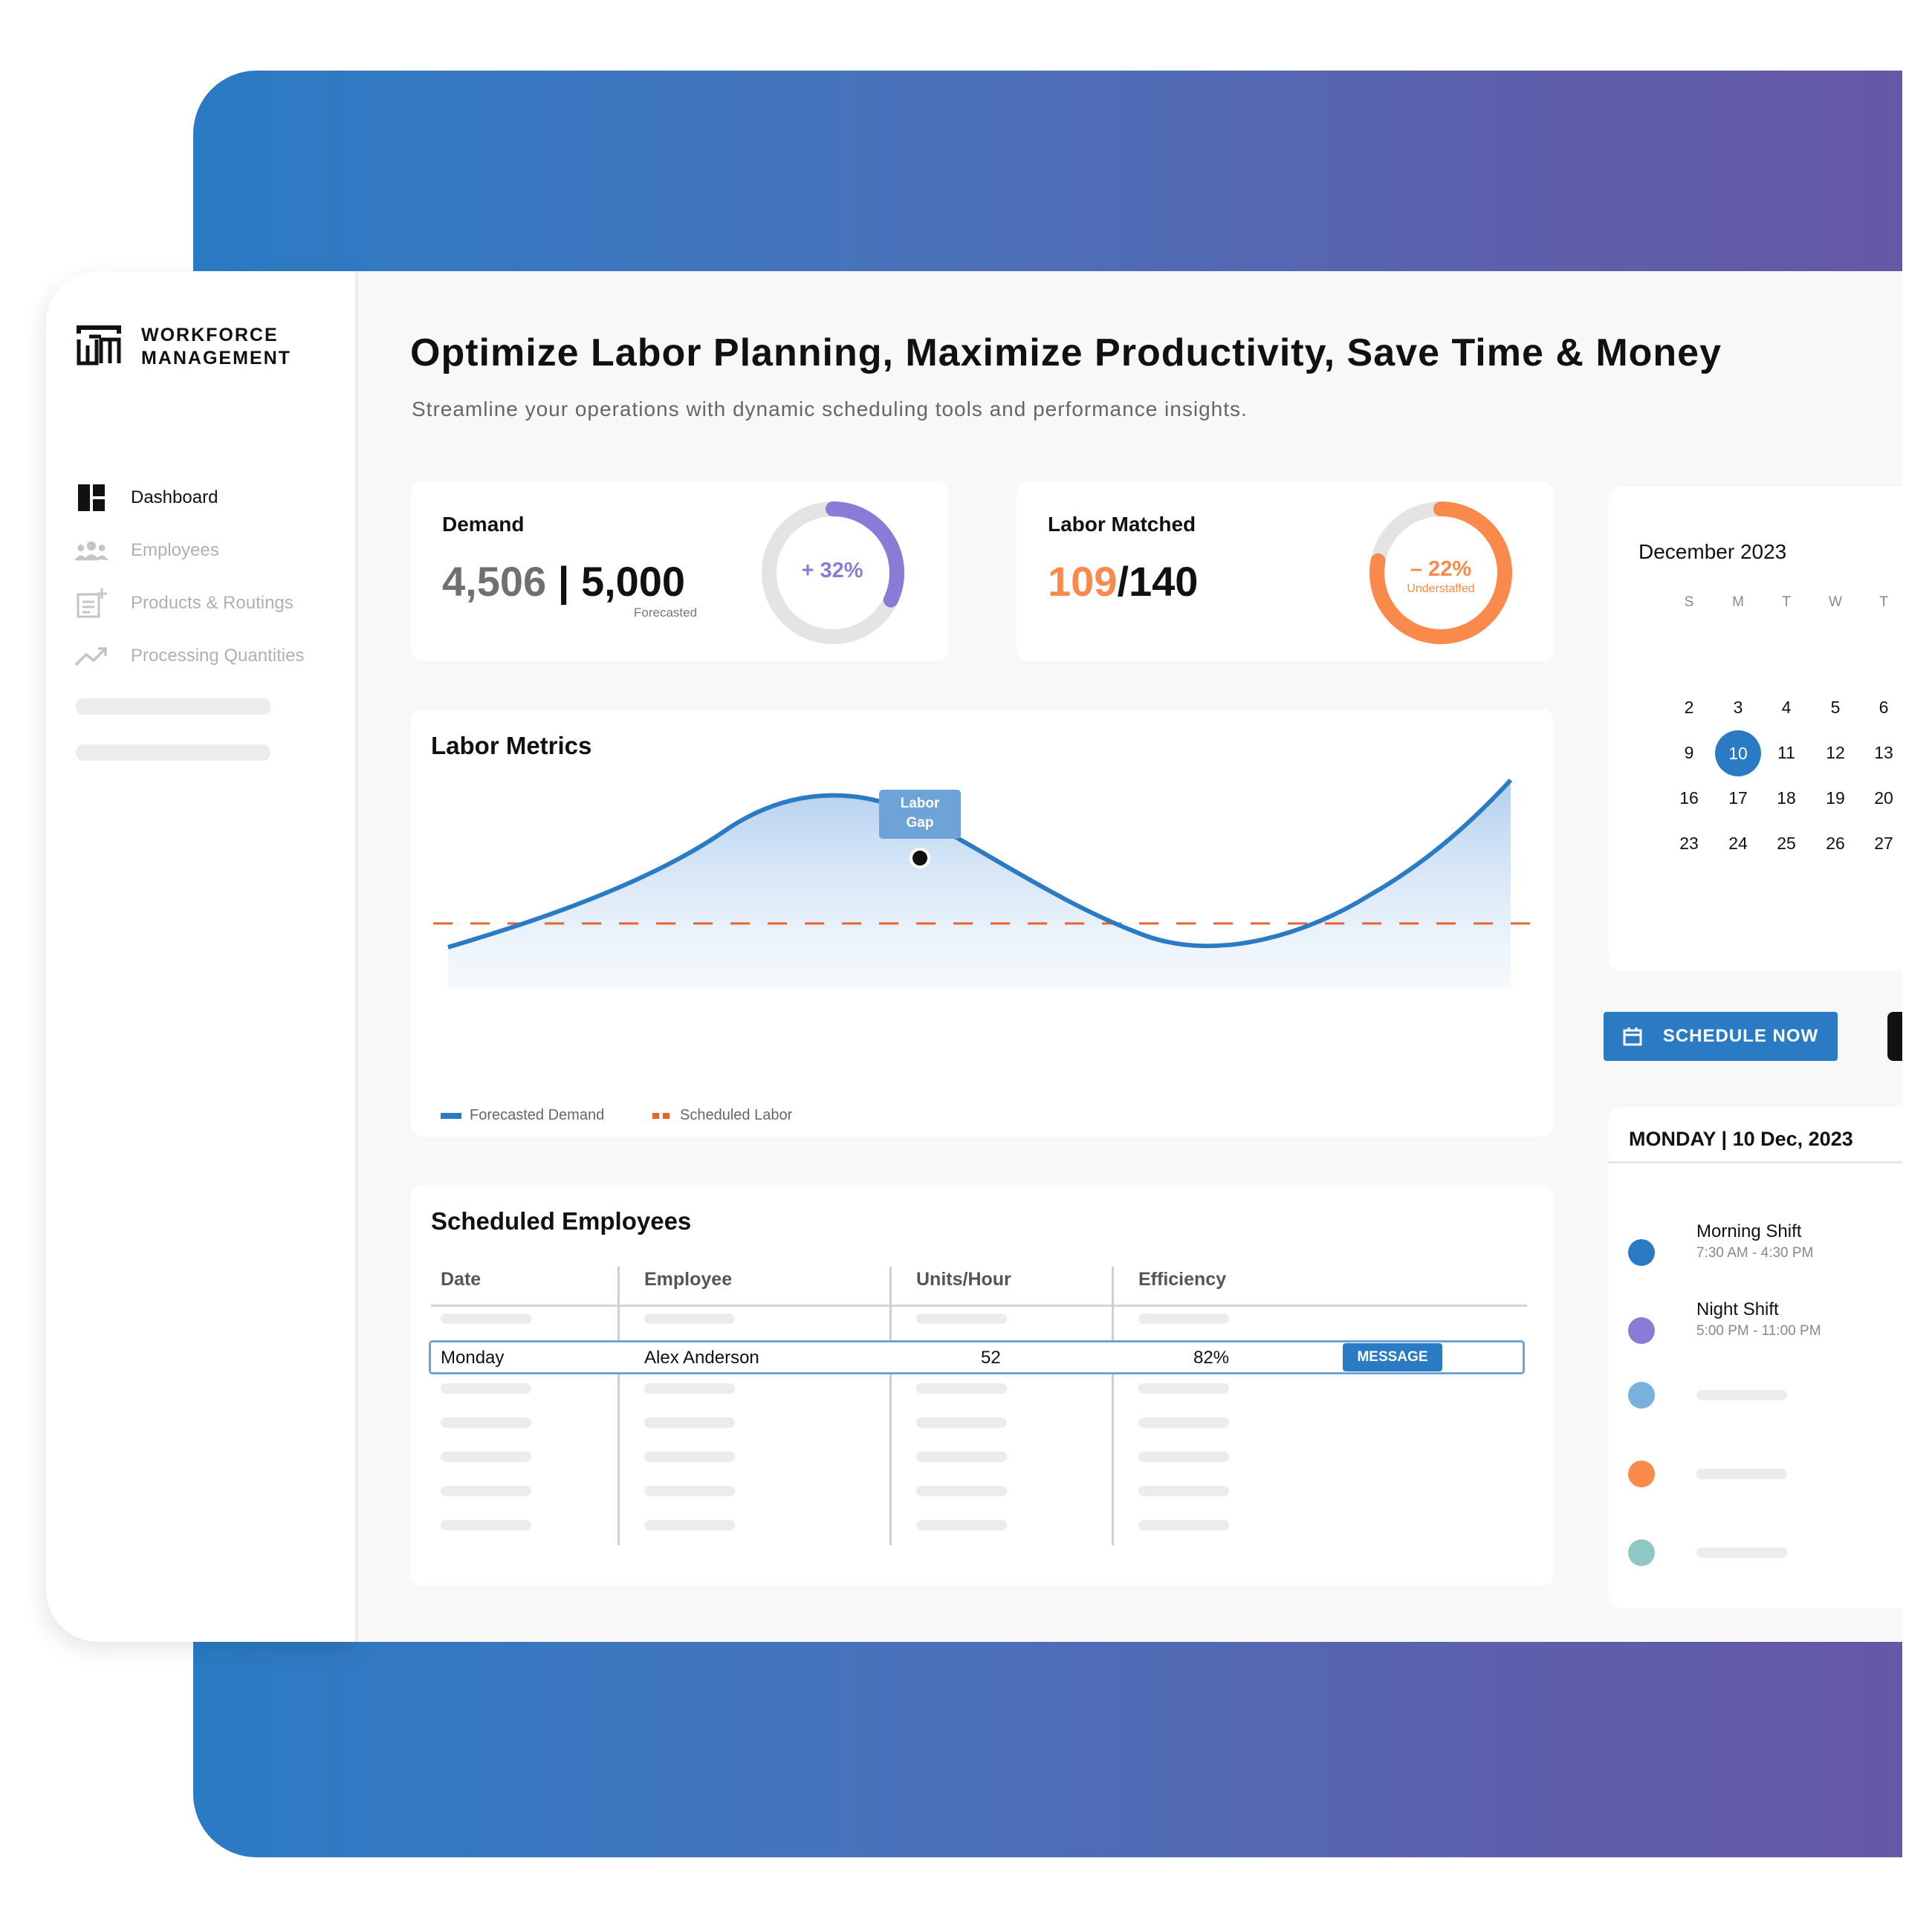 The height and width of the screenshot is (1916, 1932). What do you see at coordinates (1083, 581) in the screenshot?
I see `labor-matched-count: 109` at bounding box center [1083, 581].